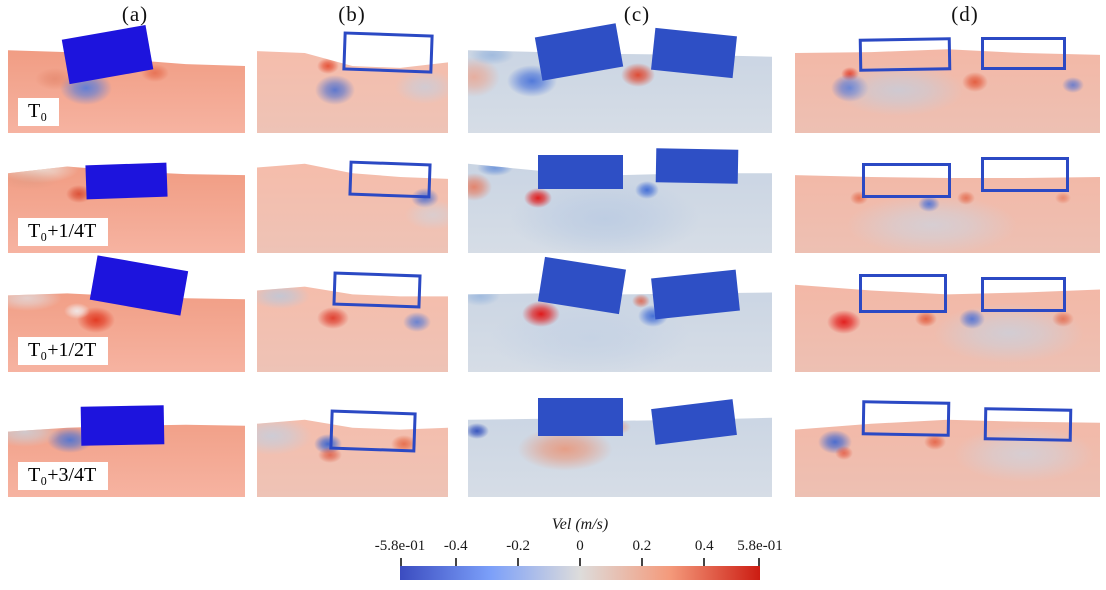  What do you see at coordinates (63, 351) in the screenshot?
I see `row-label-time: T₀+1/2T` at bounding box center [63, 351].